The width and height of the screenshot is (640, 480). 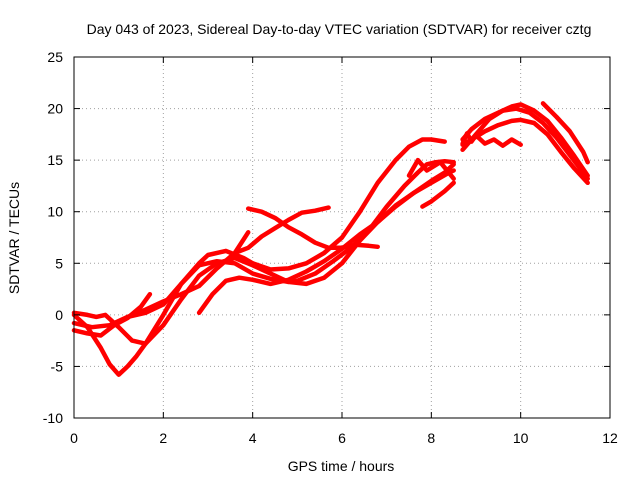 What do you see at coordinates (14, 238) in the screenshot?
I see `y-axis-title: SDTVAR / TECUs` at bounding box center [14, 238].